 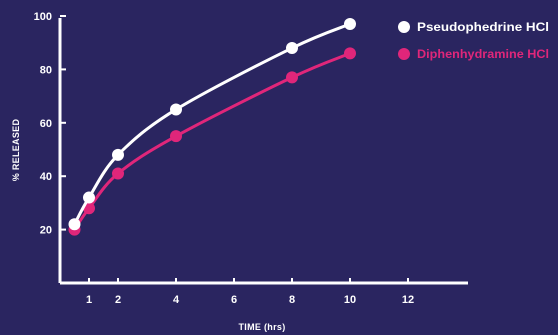 What do you see at coordinates (483, 54) in the screenshot?
I see `legend-label: Diphenhydramine HCl` at bounding box center [483, 54].